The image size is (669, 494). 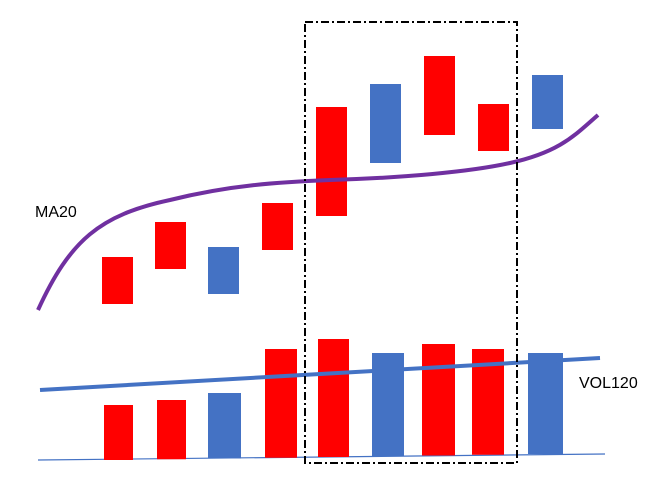 I want to click on ma-label: MA20, so click(x=56, y=212).